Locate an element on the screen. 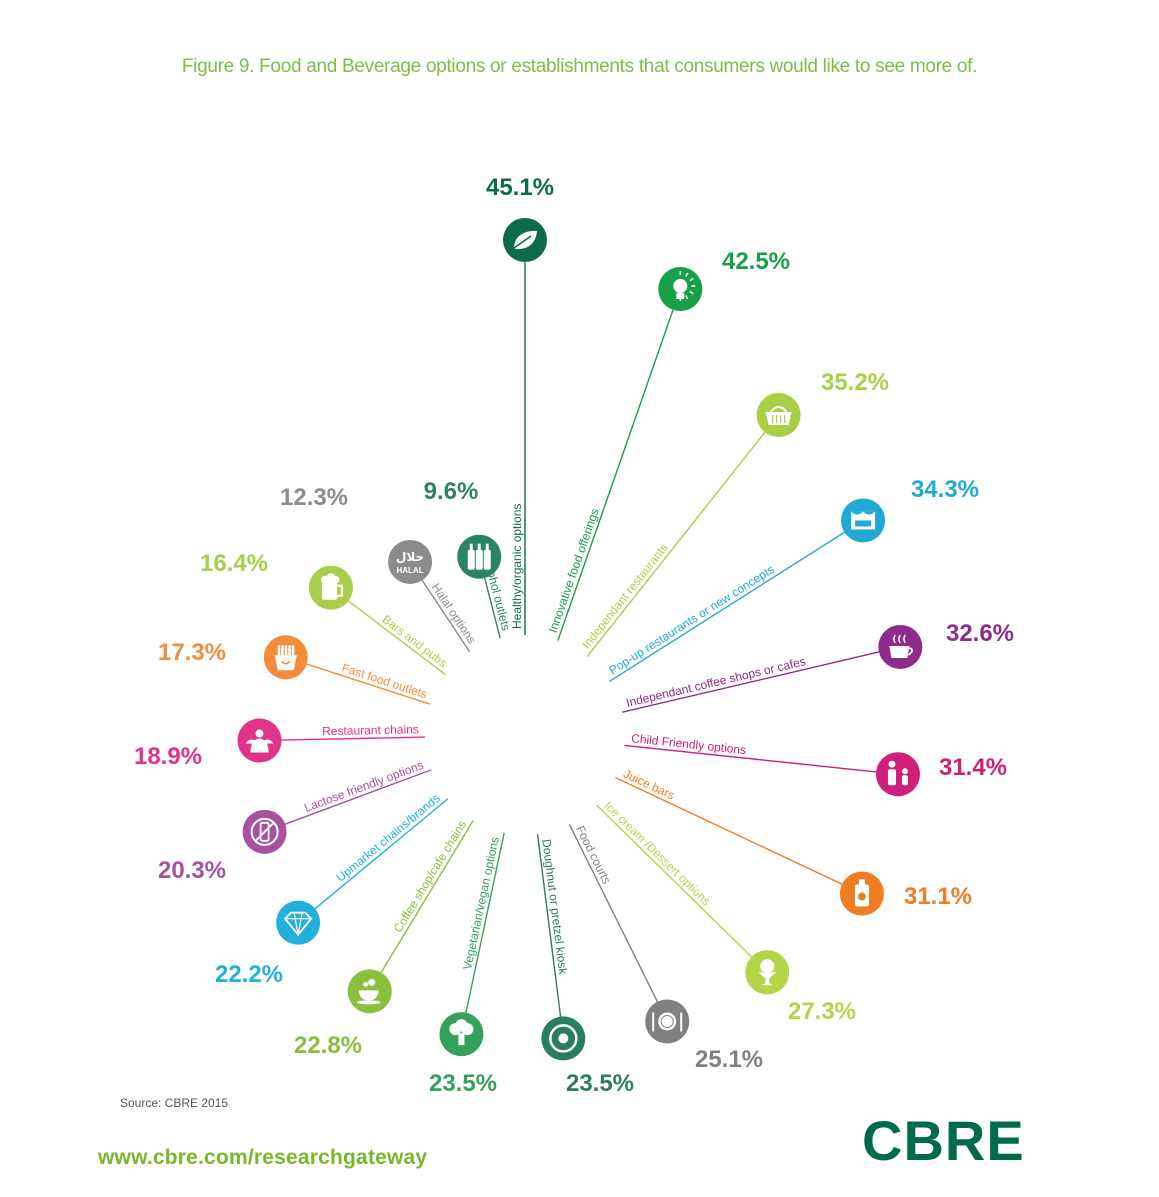 Image resolution: width=1159 pixels, height=1197 pixels. value-label-fast-food-outlets: 17.3% is located at coordinates (192, 652).